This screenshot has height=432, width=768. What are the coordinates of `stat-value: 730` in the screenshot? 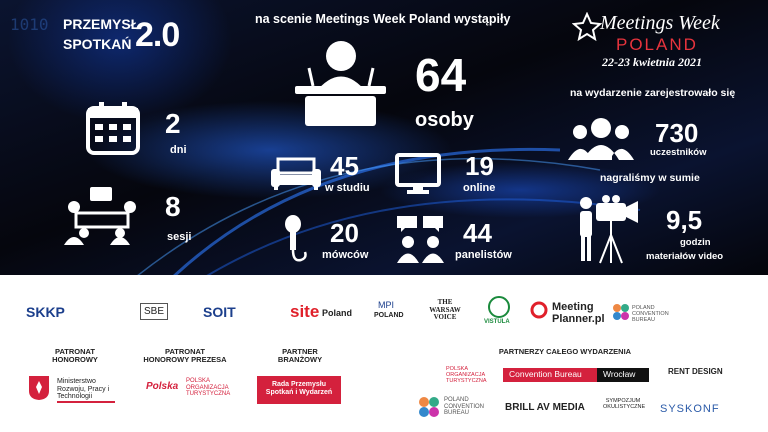 It's located at (677, 133).